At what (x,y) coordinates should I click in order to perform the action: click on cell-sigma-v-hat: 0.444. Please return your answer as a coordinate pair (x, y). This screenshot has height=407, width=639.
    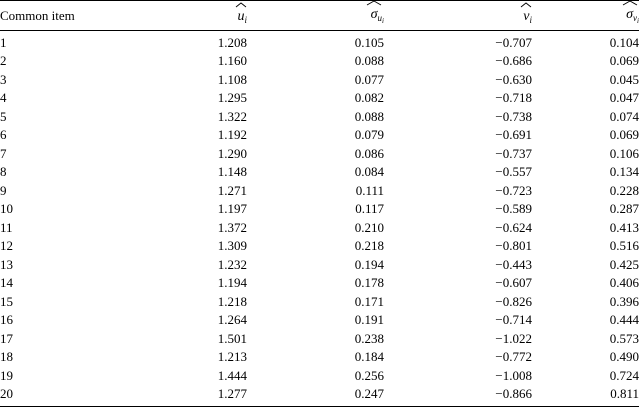
    Looking at the image, I should click on (624, 320).